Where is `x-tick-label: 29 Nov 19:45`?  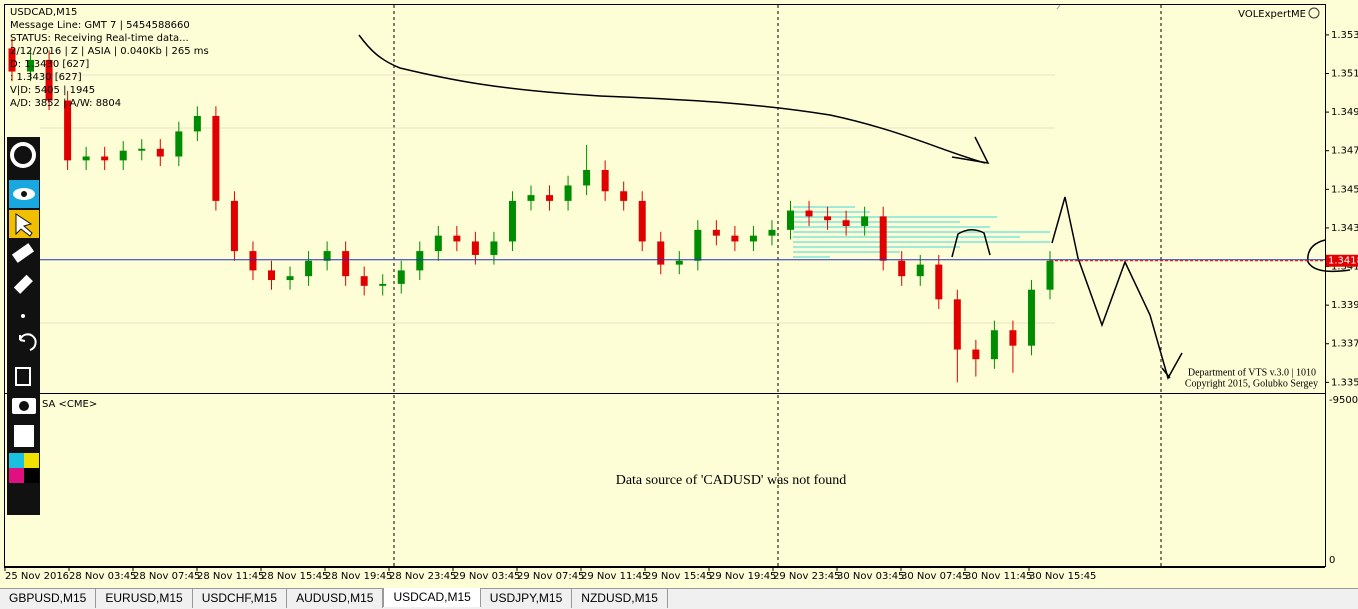
x-tick-label: 29 Nov 19:45 is located at coordinates (742, 576).